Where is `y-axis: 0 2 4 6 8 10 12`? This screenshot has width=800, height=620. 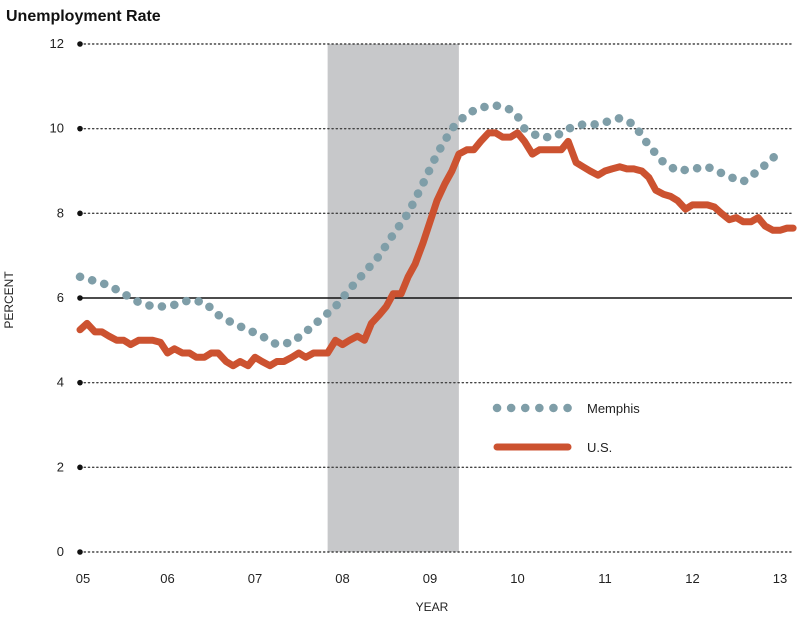 y-axis: 0 2 4 6 8 10 12 is located at coordinates (66, 297).